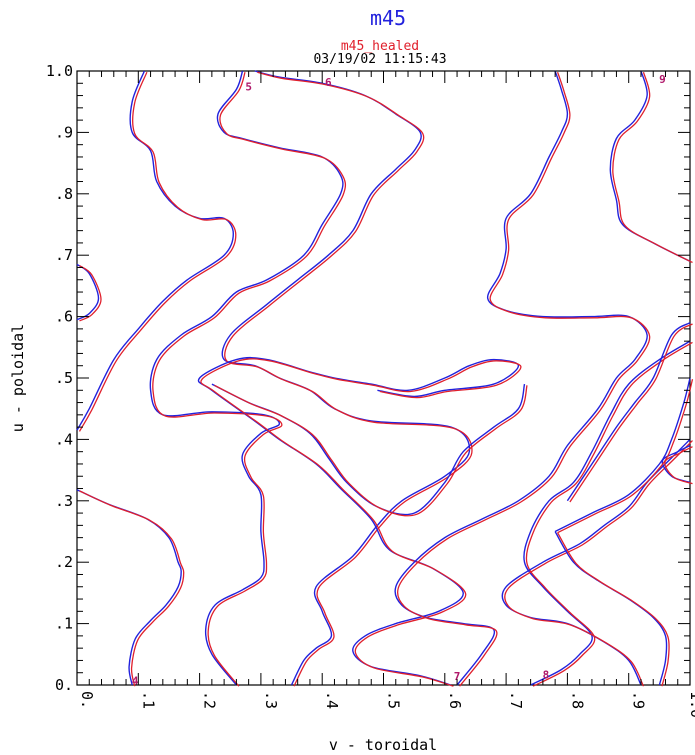 Image resolution: width=695 pixels, height=755 pixels. I want to click on chart-subtitle: m45_healed, so click(380, 46).